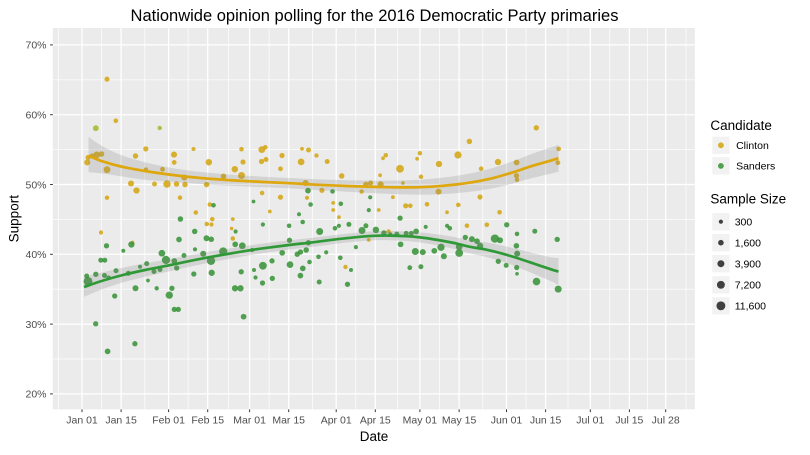  What do you see at coordinates (35, 116) in the screenshot?
I see `svg-text: 60%` at bounding box center [35, 116].